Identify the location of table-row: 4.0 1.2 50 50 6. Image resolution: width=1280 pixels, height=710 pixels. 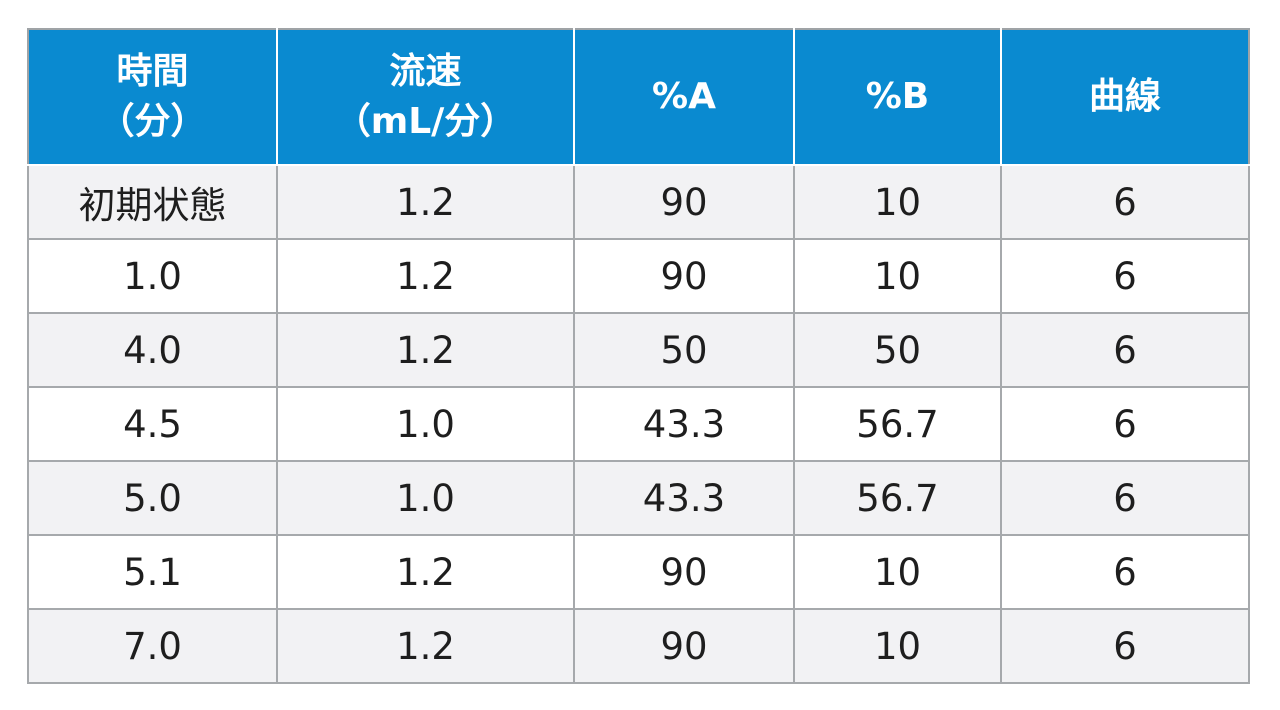
(638, 350).